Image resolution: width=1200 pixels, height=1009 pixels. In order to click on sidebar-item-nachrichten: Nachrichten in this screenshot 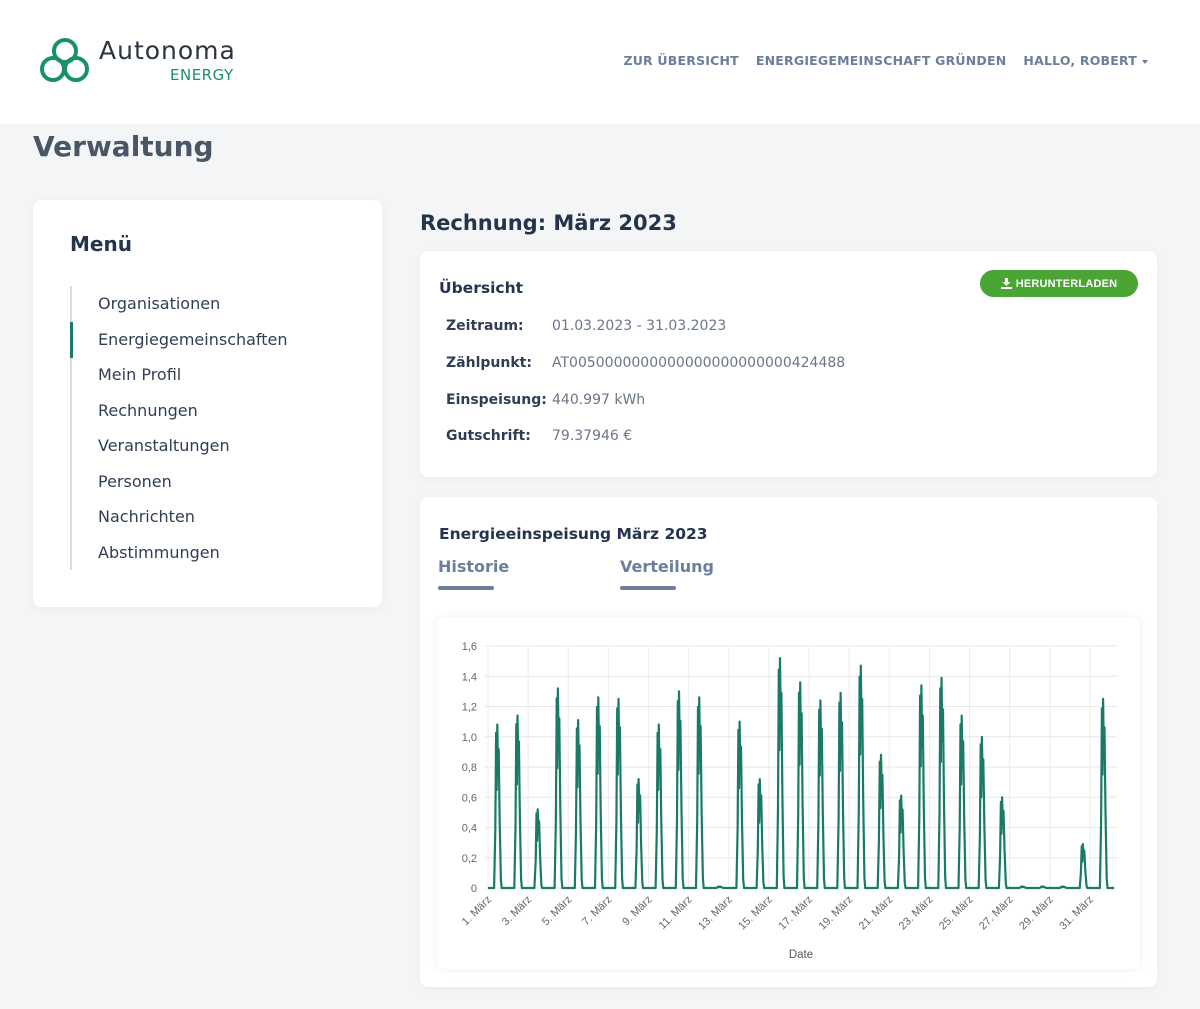, I will do `click(146, 516)`.